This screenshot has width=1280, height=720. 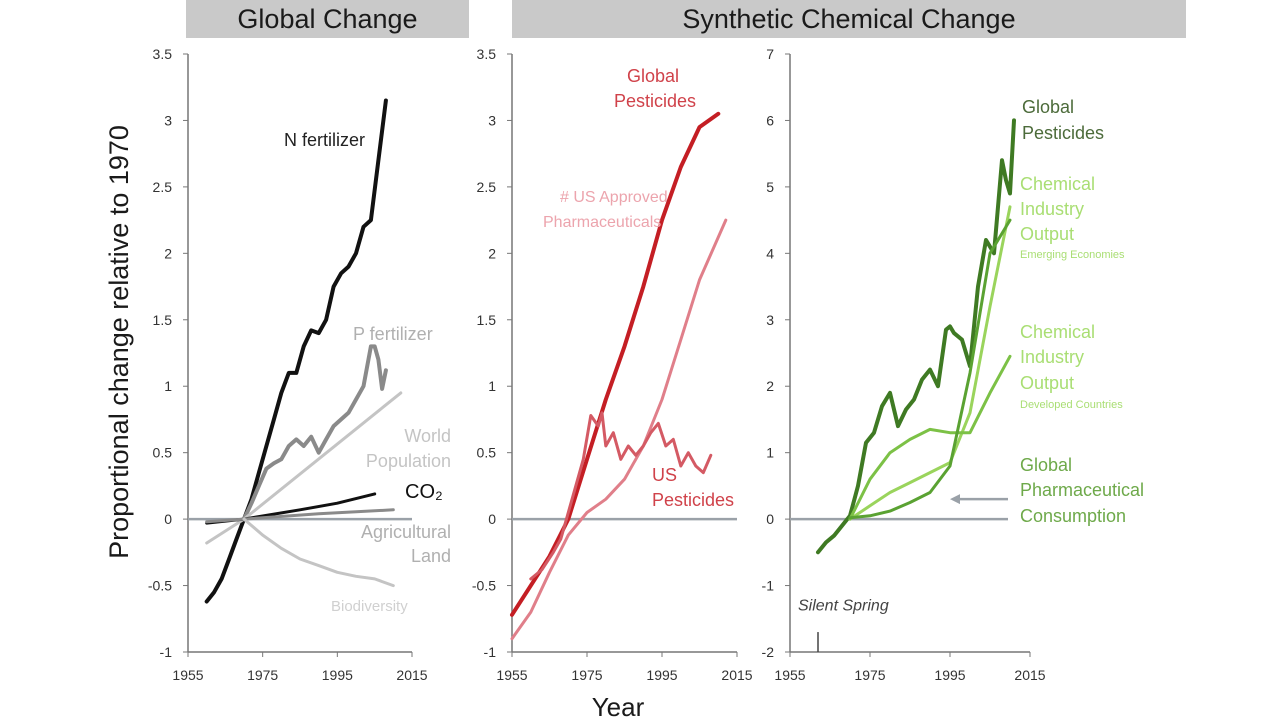 What do you see at coordinates (849, 19) in the screenshot?
I see `panel-header-synthetic-chemical-change: Synthetic Chemical Change` at bounding box center [849, 19].